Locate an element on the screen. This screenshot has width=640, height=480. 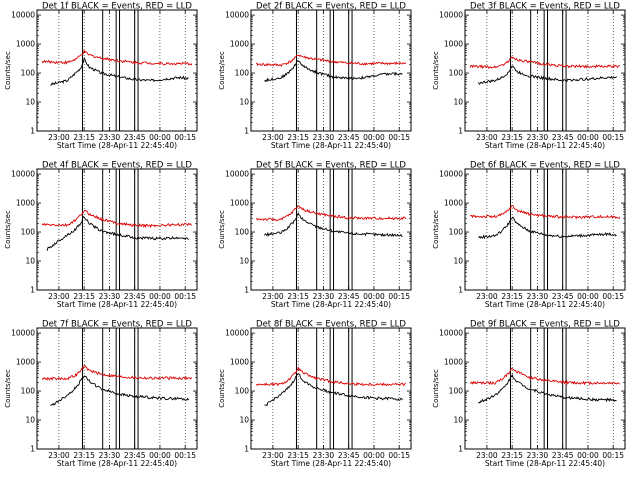
panel-title: Det 2f BLACK = Events, RED = LLD is located at coordinates (331, 7).